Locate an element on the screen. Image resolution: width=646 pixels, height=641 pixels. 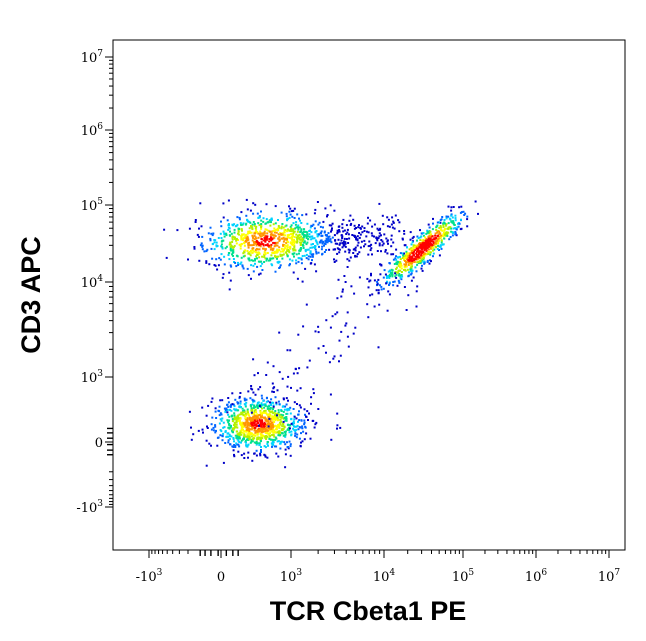
x-tick-label: 107 is located at coordinates (609, 576).